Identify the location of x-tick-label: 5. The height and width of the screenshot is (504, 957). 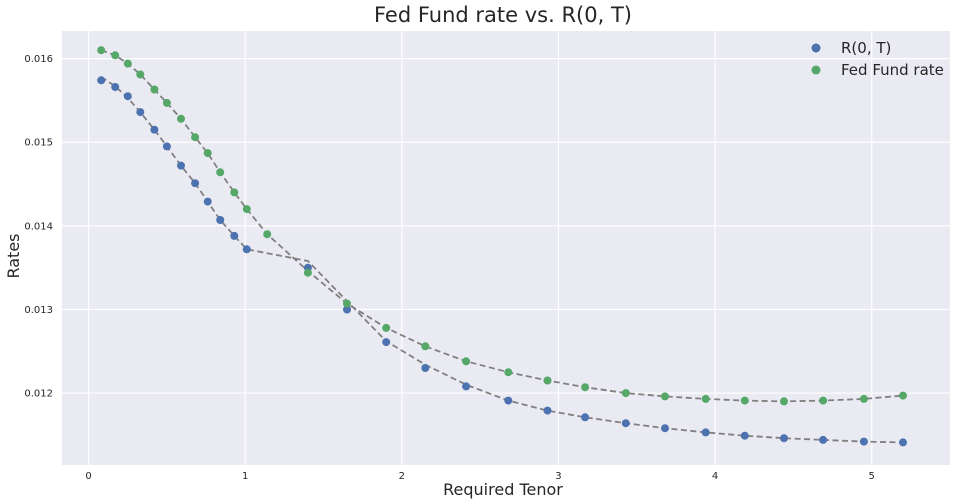
(872, 476).